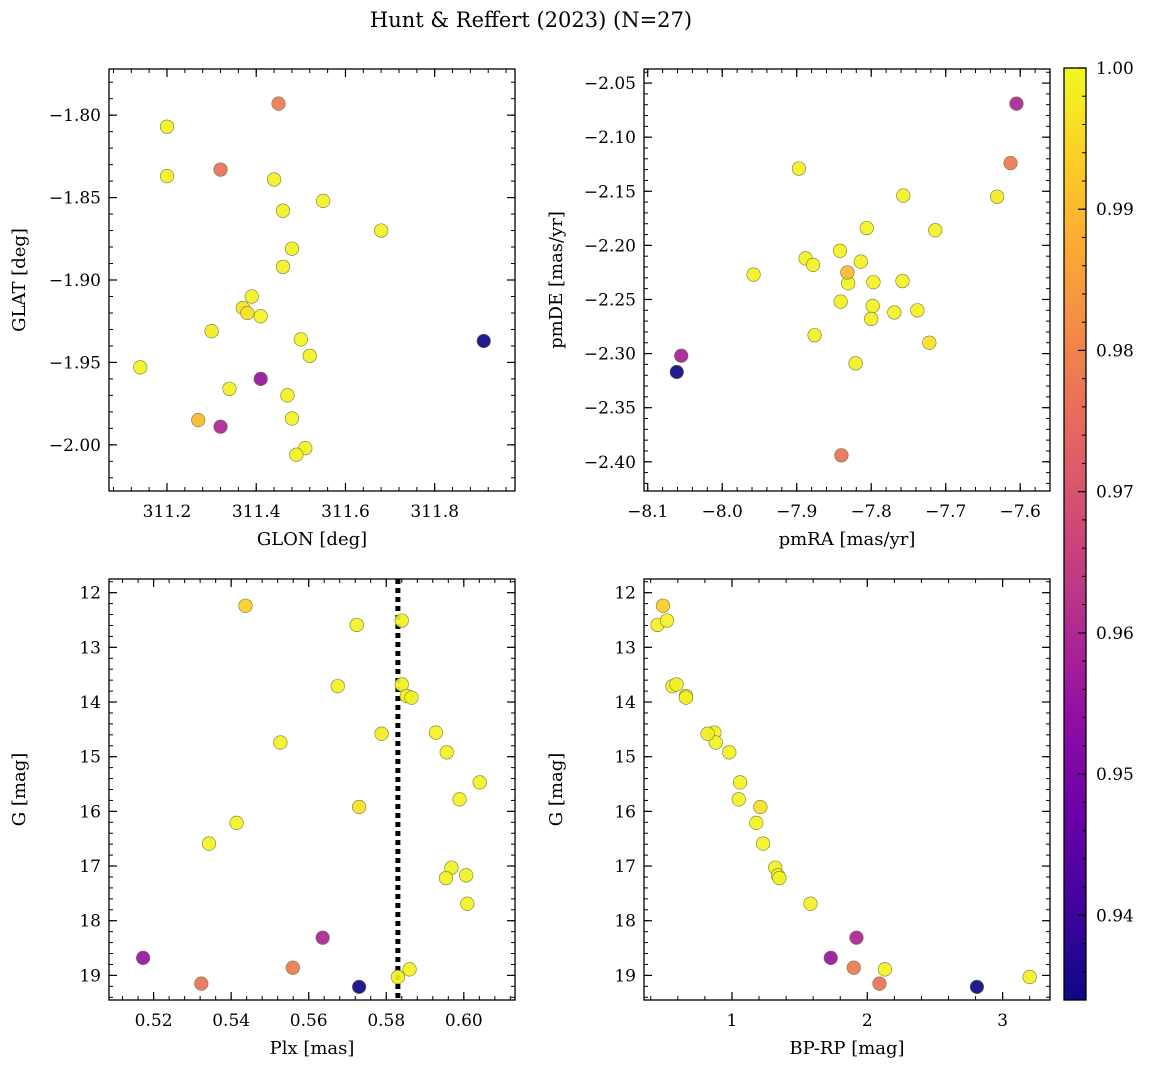 The image size is (1149, 1068). I want to click on x-axis-label: Plx [mas], so click(312, 1048).